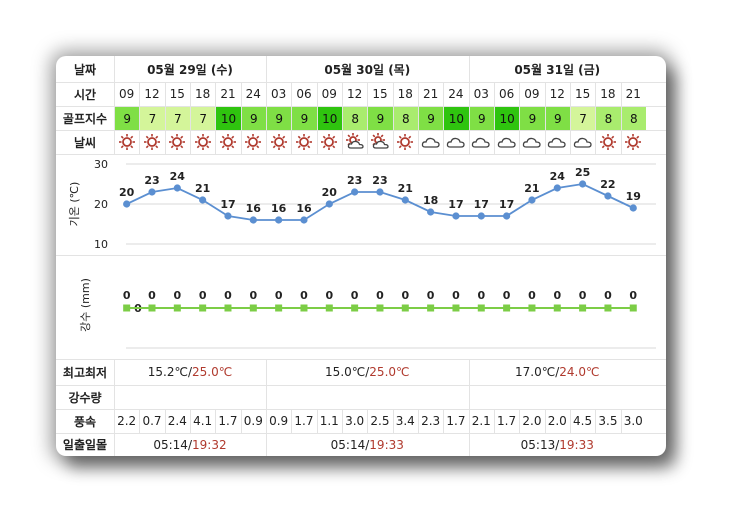 This screenshot has width=735, height=523. What do you see at coordinates (127, 192) in the screenshot?
I see `temperature-data-label: 20` at bounding box center [127, 192].